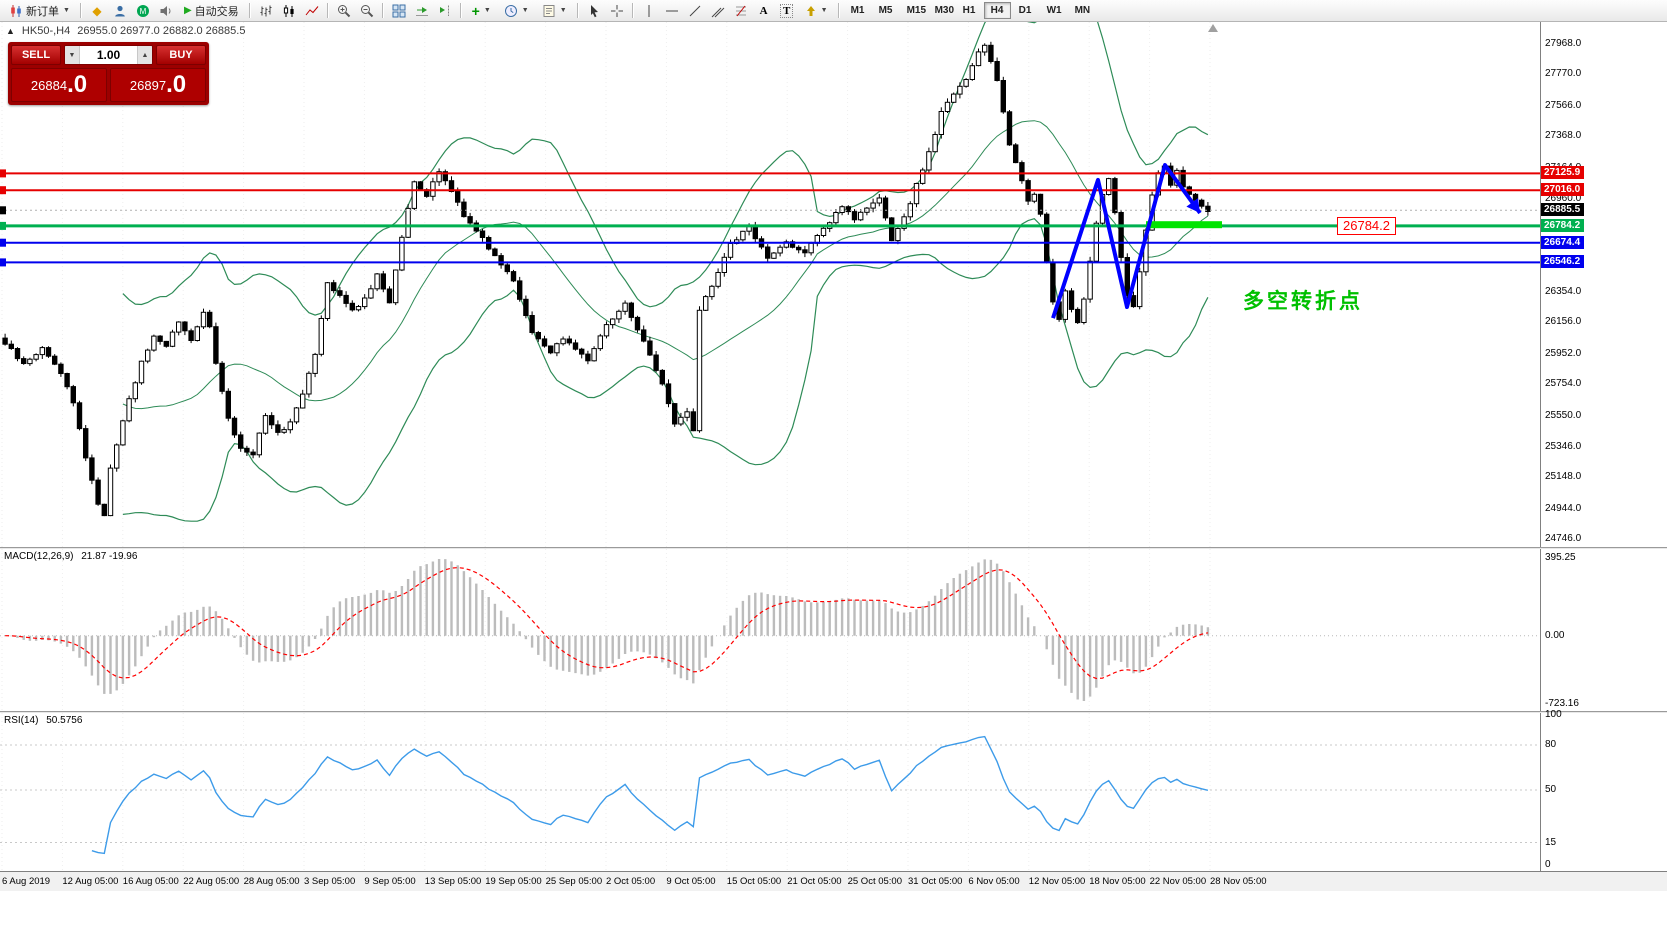  Describe the element at coordinates (631, 881) in the screenshot. I see `time-axis-label: 2 Oct 05:00` at that location.